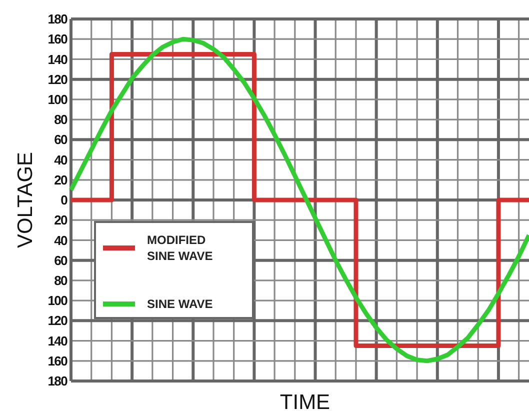  What do you see at coordinates (25, 200) in the screenshot?
I see `y-axis-title: VOLTAGE` at bounding box center [25, 200].